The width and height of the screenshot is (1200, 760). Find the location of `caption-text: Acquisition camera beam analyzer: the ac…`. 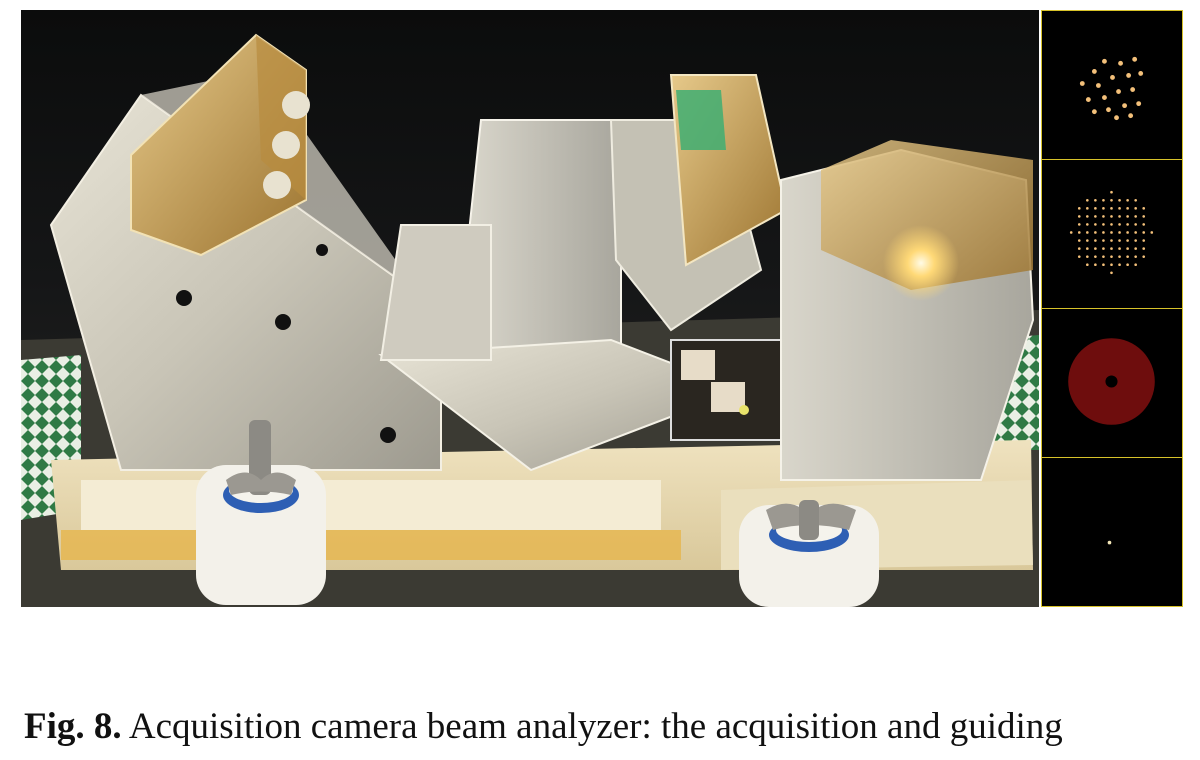

caption-text: Acquisition camera beam analyzer: the ac… is located at coordinates (592, 726).